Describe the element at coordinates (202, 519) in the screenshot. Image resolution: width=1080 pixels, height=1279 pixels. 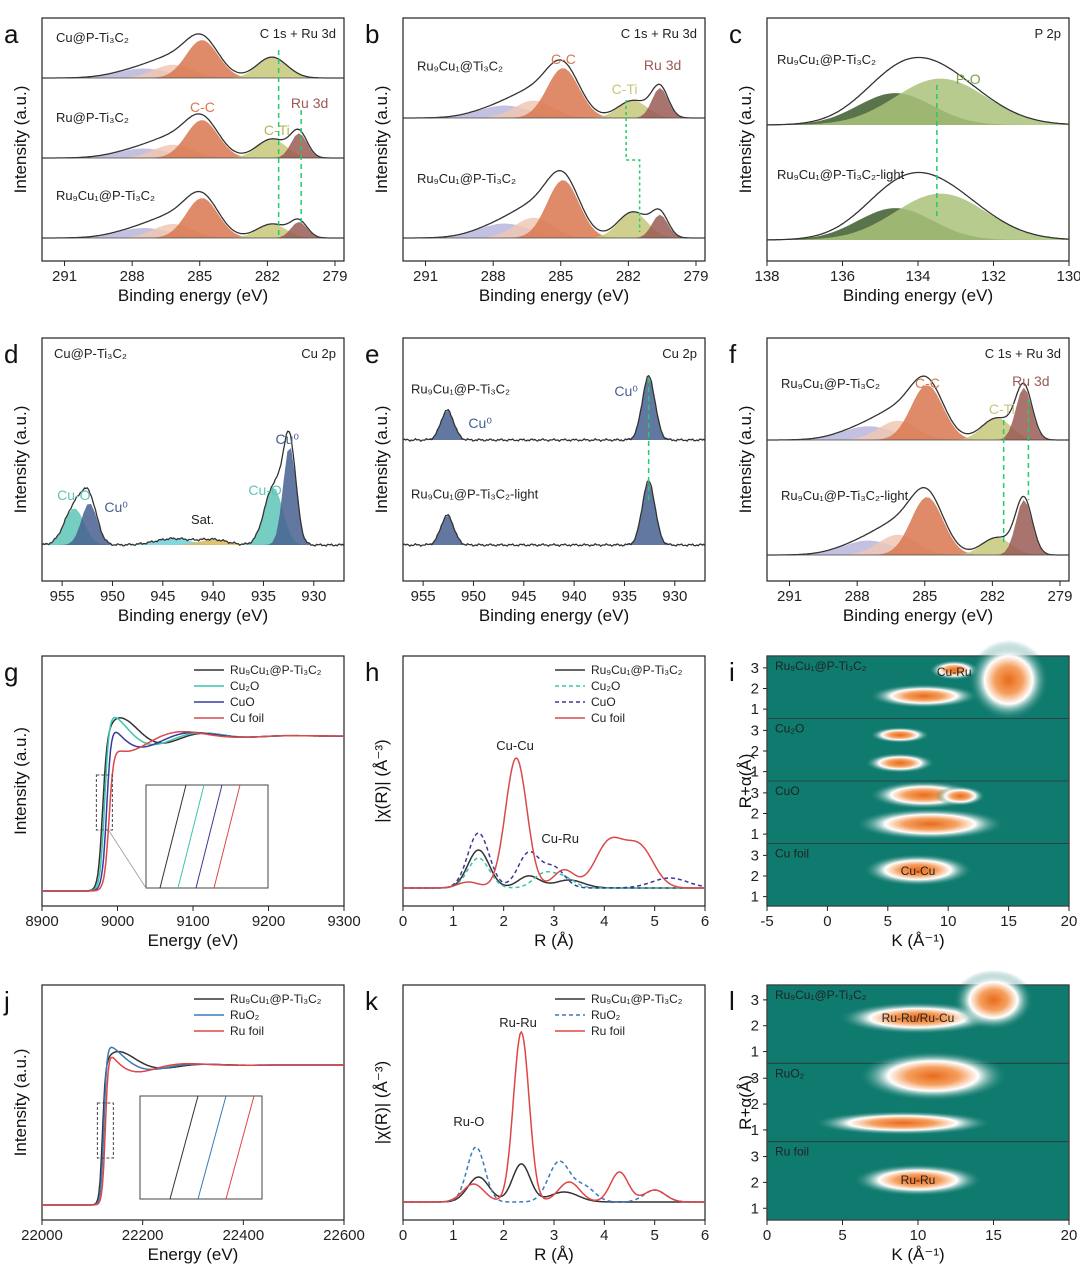
I see `satellite-label: Sat.` at that location.